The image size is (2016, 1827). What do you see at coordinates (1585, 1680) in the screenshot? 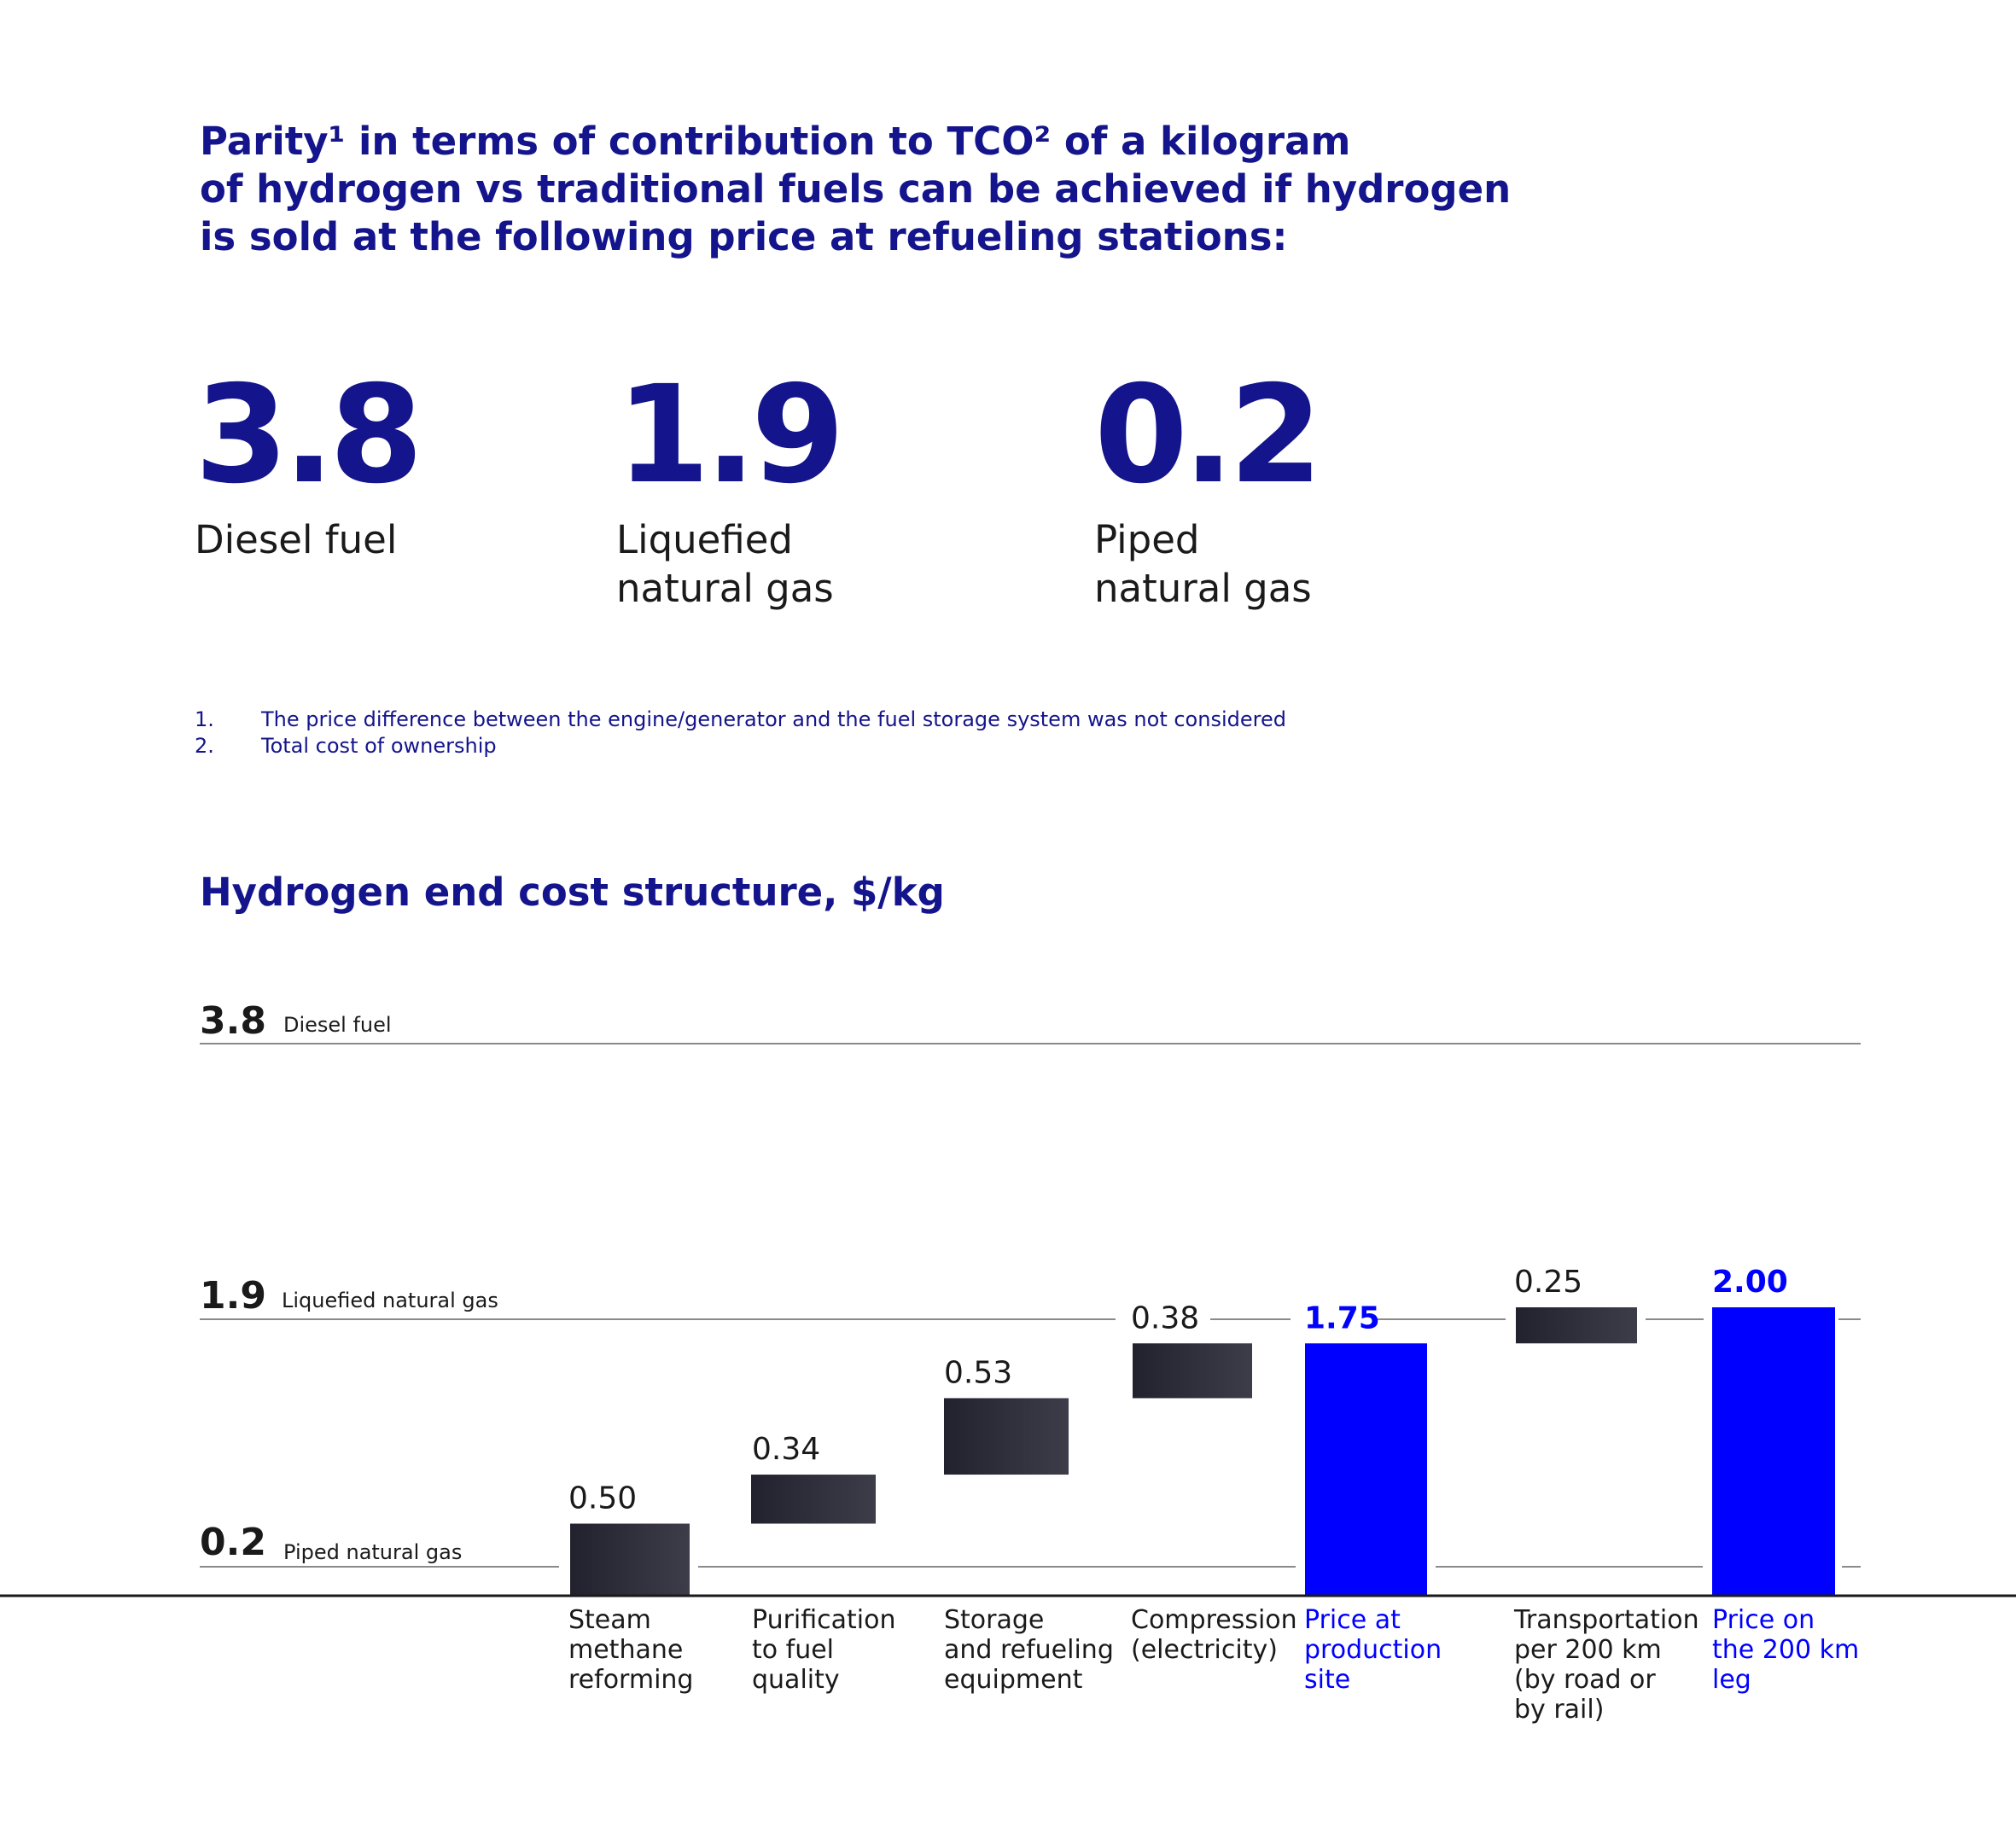
I see `category-label: (by road or` at bounding box center [1585, 1680].